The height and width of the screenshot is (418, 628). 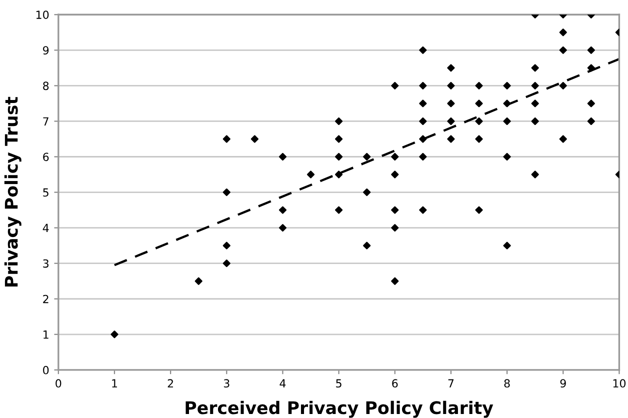 What do you see at coordinates (45, 192) in the screenshot?
I see `y-tick-label: 5` at bounding box center [45, 192].